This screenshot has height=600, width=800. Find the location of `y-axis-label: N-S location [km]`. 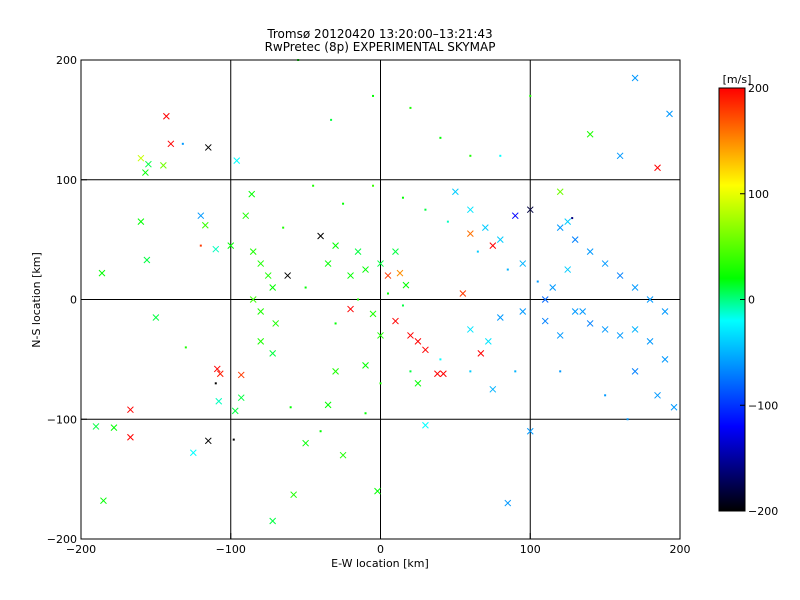

y-axis-label: N-S location [km] is located at coordinates (36, 300).